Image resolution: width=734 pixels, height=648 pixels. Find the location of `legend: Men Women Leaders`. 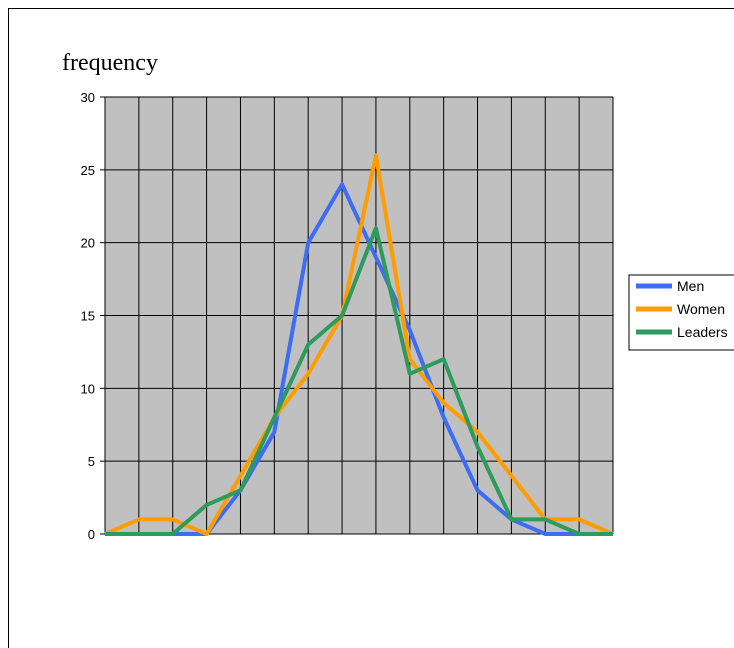

legend: Men Women Leaders is located at coordinates (681, 312).